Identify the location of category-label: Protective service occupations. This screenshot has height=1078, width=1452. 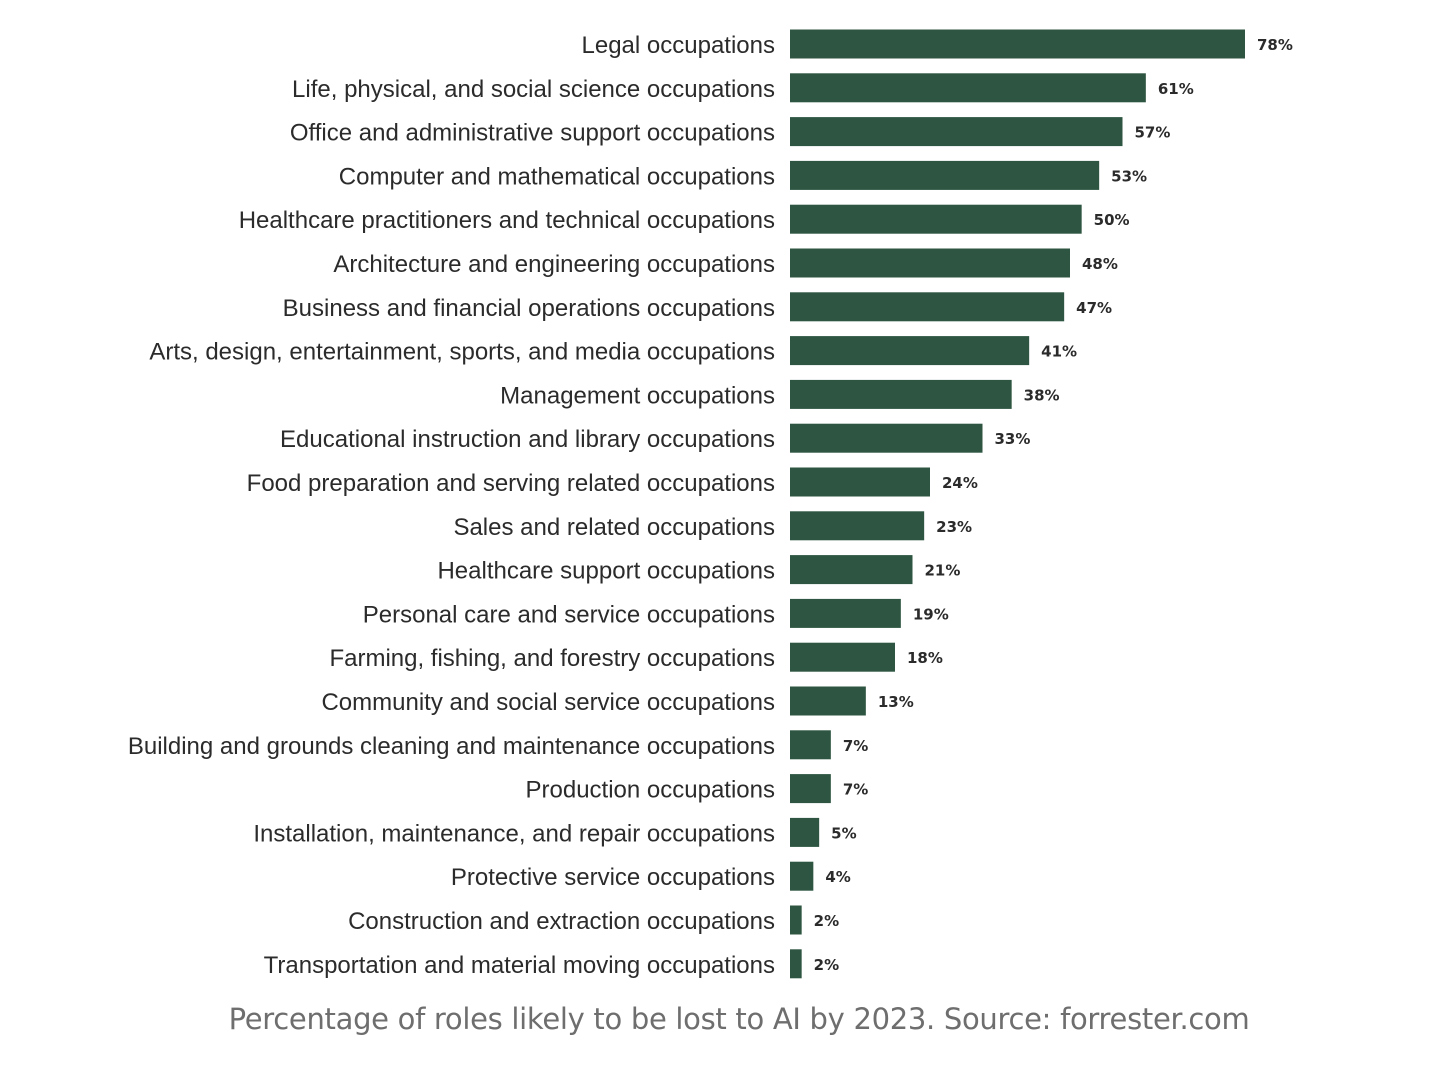
(613, 877).